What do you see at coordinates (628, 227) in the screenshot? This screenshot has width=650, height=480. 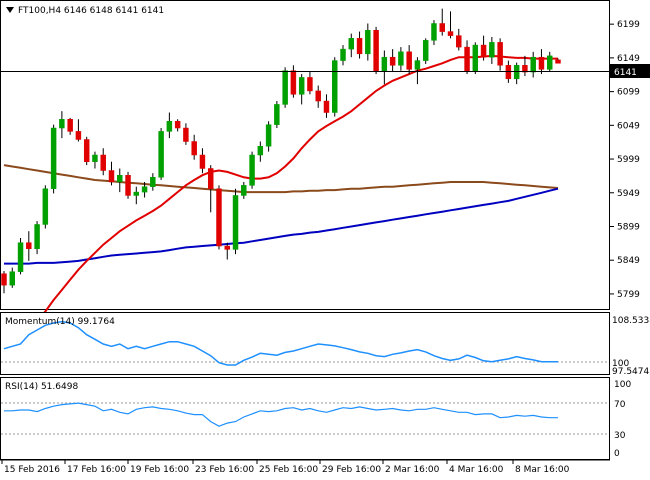 I see `price-tick-label: 5899` at bounding box center [628, 227].